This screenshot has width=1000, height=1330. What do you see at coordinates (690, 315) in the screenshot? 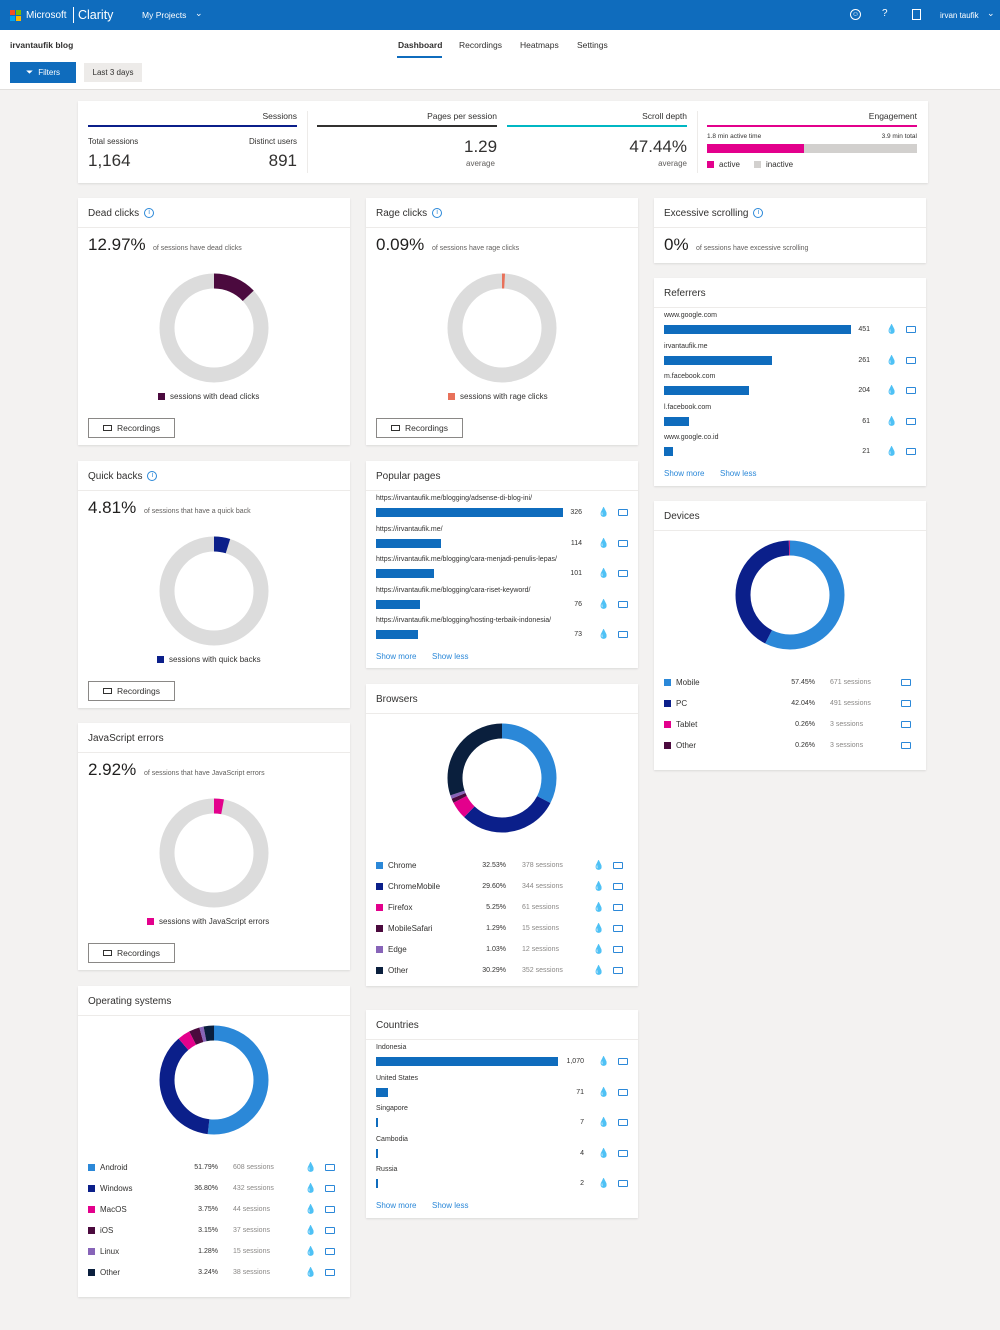
I see `row-label: www.google.com` at bounding box center [690, 315].